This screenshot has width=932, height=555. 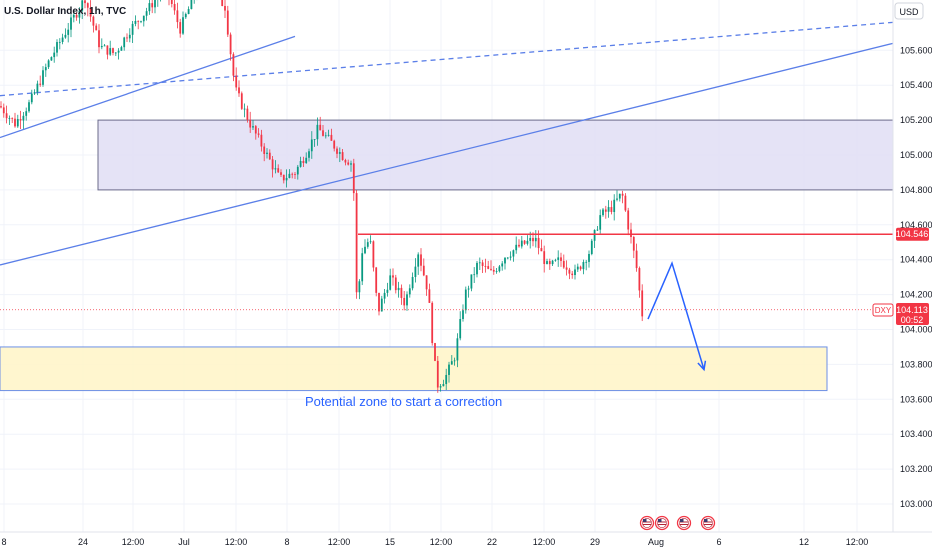 I want to click on ticker-tag: DXY 104.113 00:52, so click(x=900, y=314).